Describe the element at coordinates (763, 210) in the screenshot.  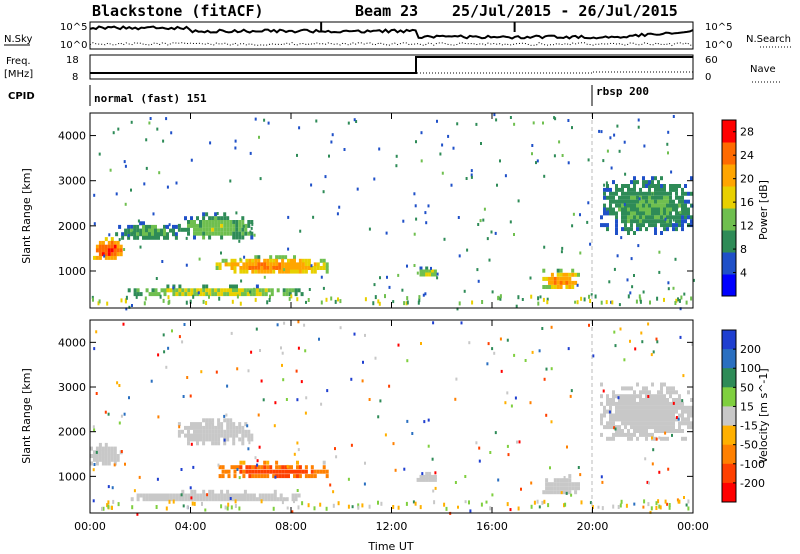
I see `power-colorbar-label: Power [dB]` at that location.